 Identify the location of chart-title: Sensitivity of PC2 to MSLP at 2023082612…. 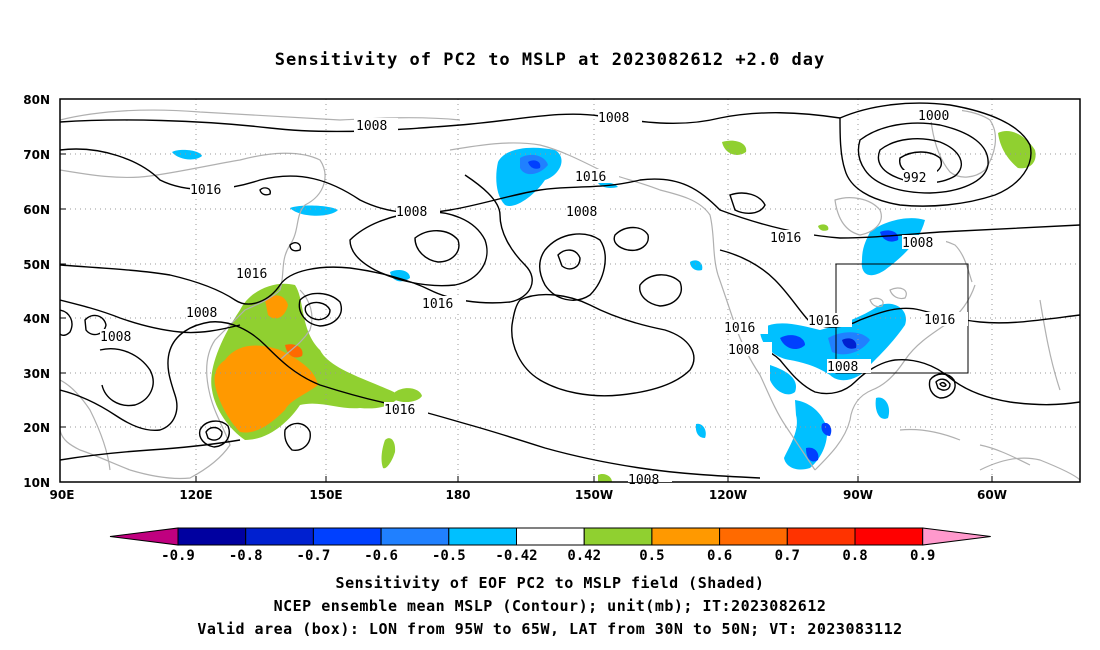
(550, 60).